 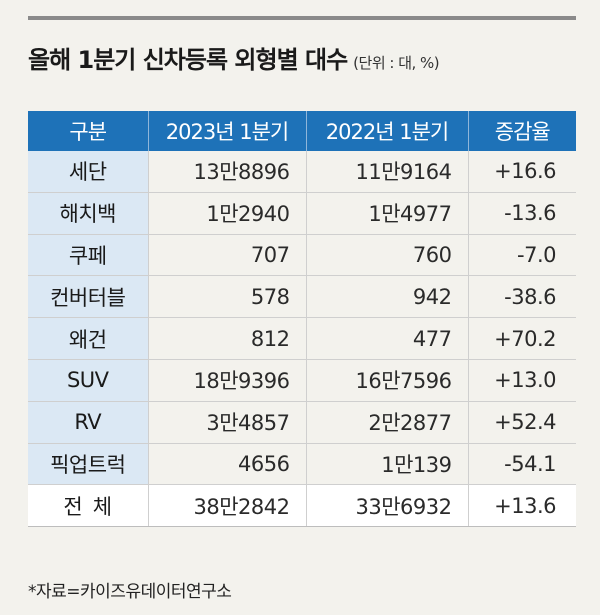 What do you see at coordinates (88, 255) in the screenshot?
I see `row-category: 쿠페` at bounding box center [88, 255].